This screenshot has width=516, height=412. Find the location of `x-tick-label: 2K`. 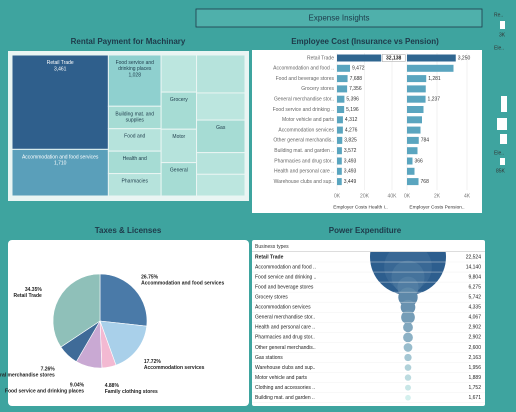

x-tick-label: 2K is located at coordinates (437, 196).